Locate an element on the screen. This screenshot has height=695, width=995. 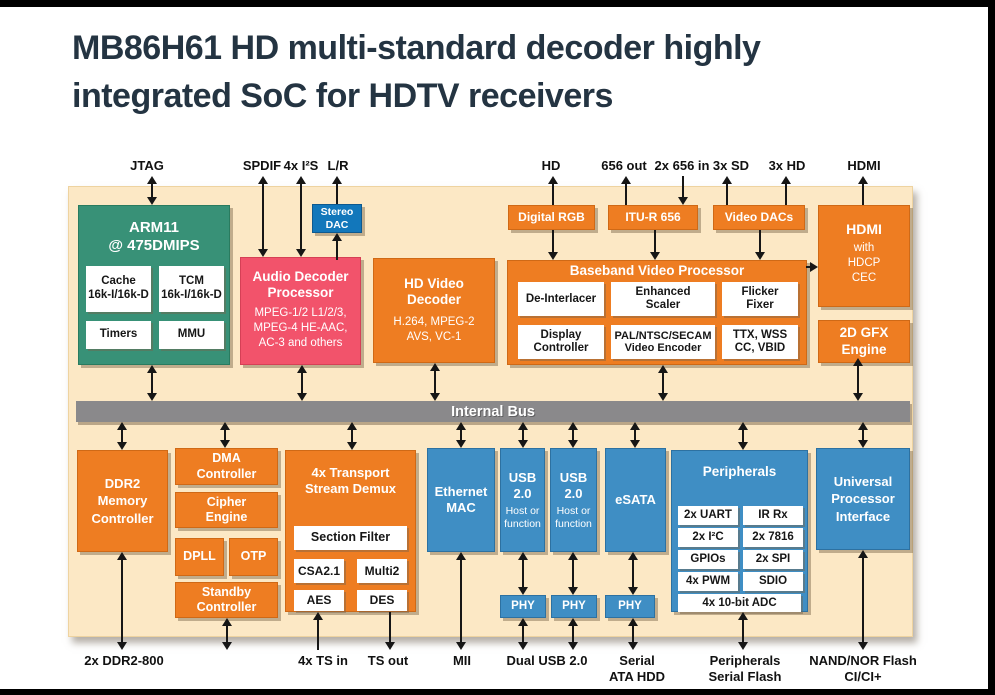
demux-section-filter: Section Filter is located at coordinates (350, 537).